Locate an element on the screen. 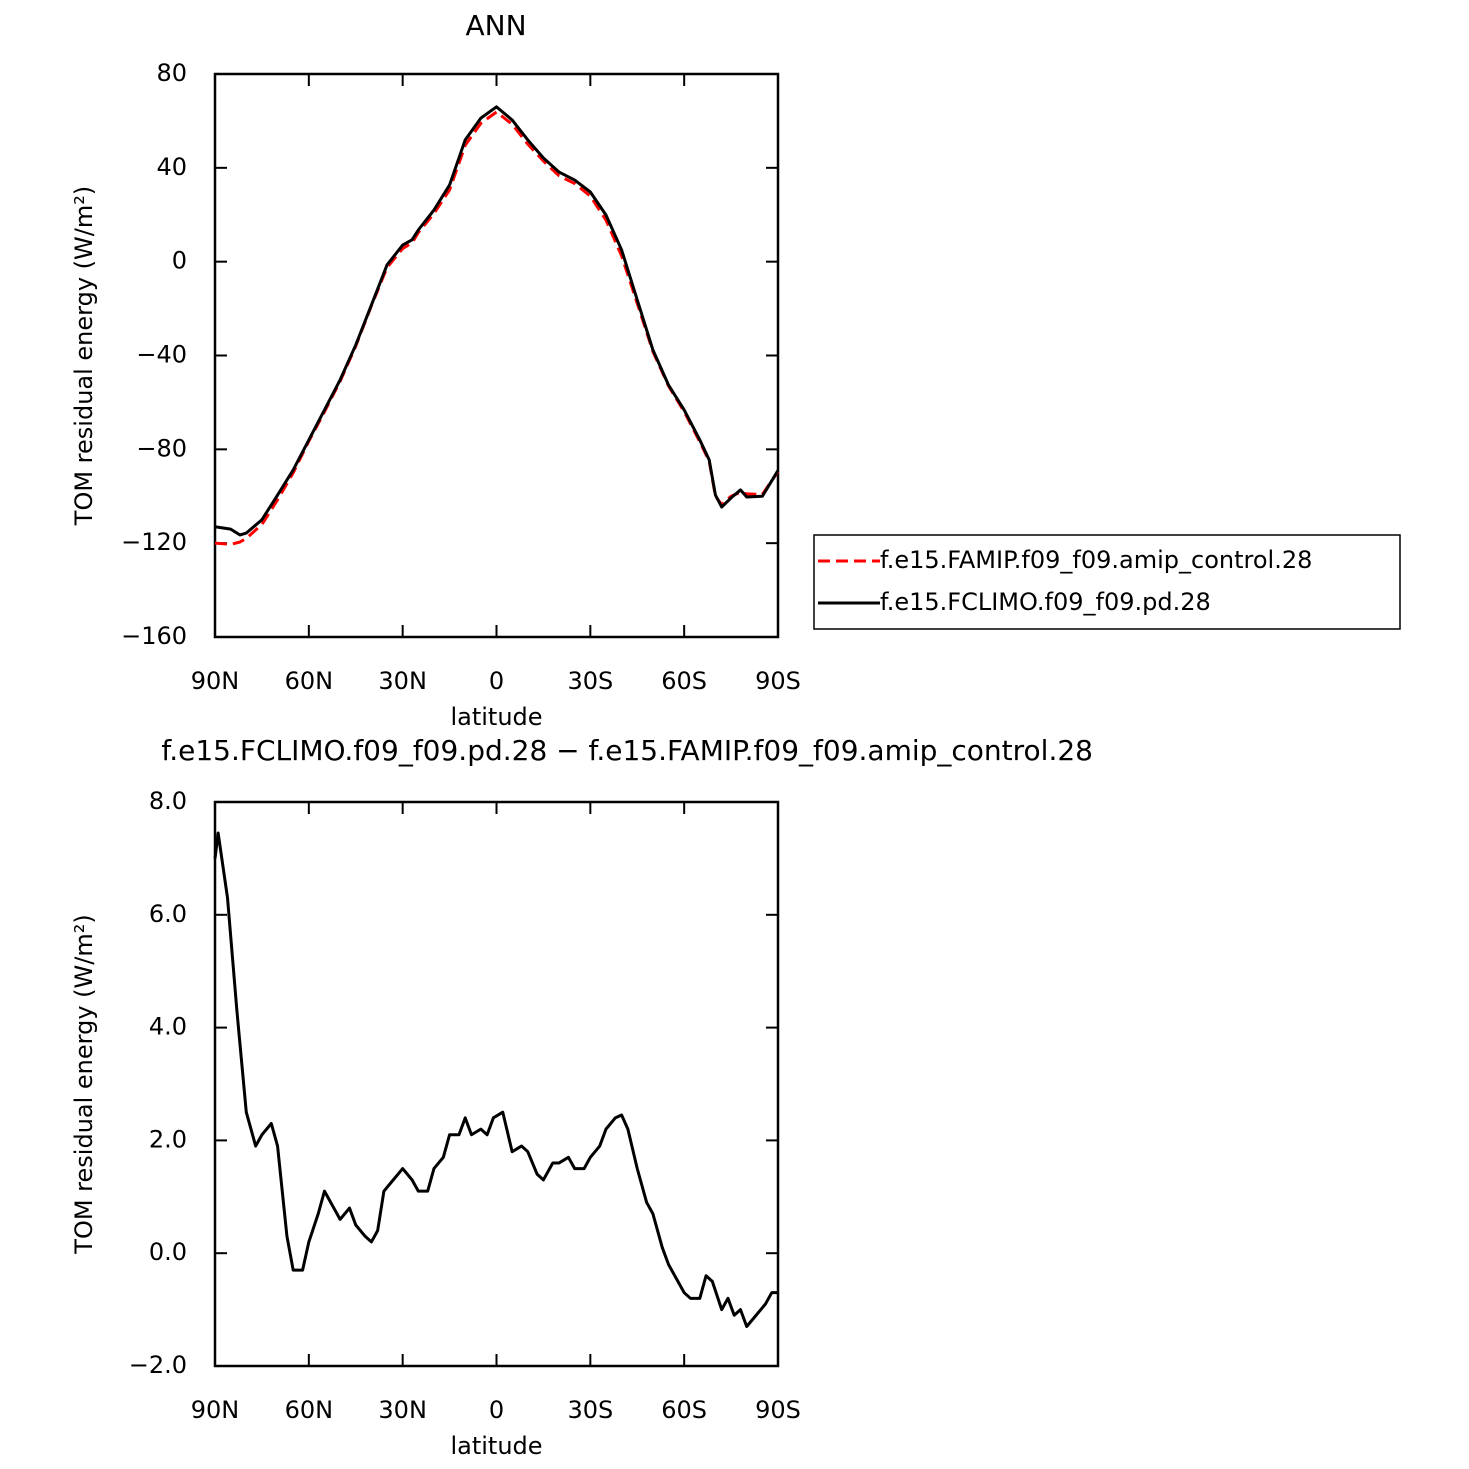 This screenshot has height=1469, width=1469. y-tick-label: 2.0 is located at coordinates (168, 1139).